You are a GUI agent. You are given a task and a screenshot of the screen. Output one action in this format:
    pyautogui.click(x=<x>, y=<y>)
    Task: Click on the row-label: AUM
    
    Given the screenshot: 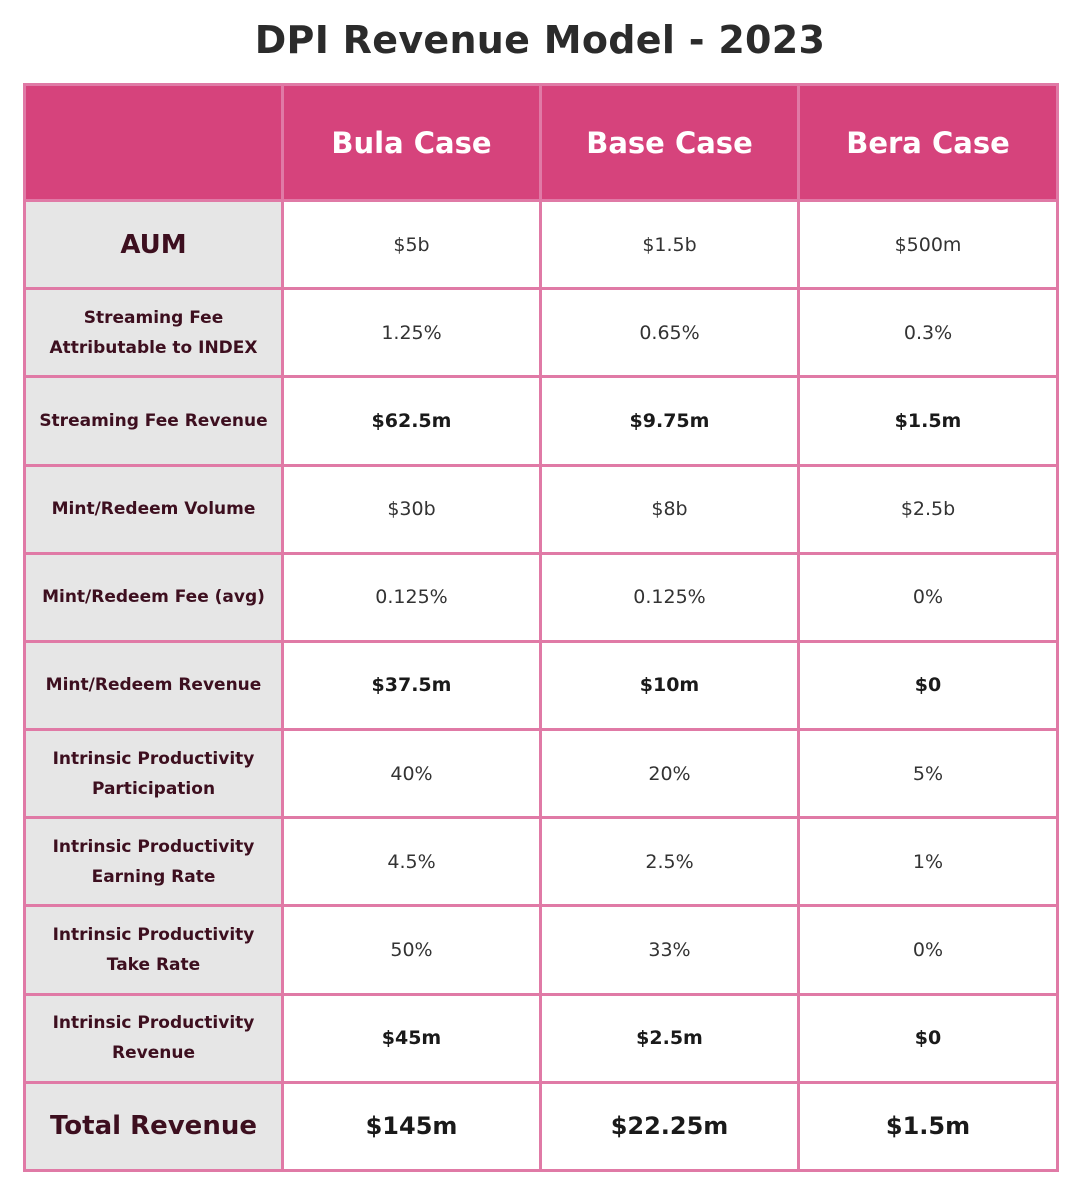 What is the action you would take?
    pyautogui.click(x=153, y=244)
    